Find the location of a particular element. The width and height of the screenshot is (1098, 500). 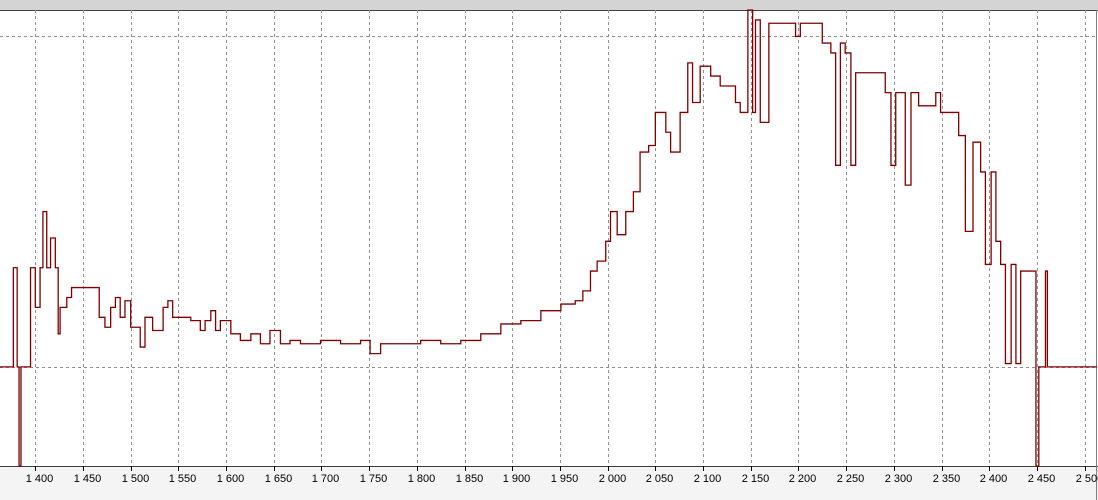

x-tick-label: 1 950 is located at coordinates (565, 479).